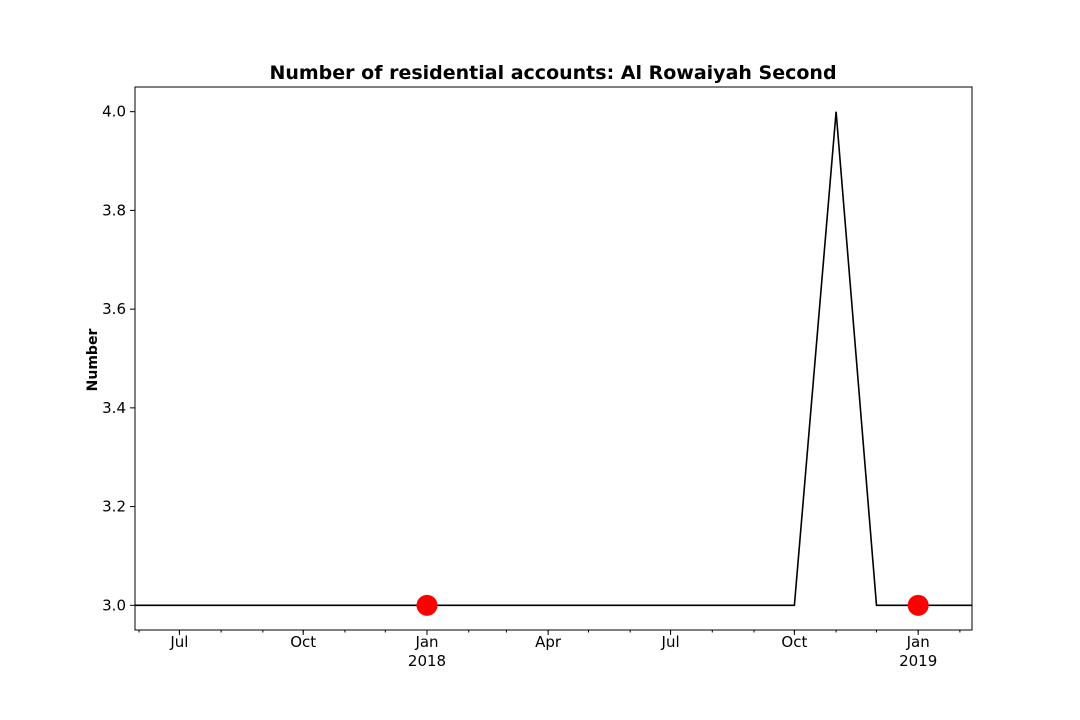 Image resolution: width=1080 pixels, height=720 pixels. I want to click on x-tick-year-label: 2019, so click(918, 661).